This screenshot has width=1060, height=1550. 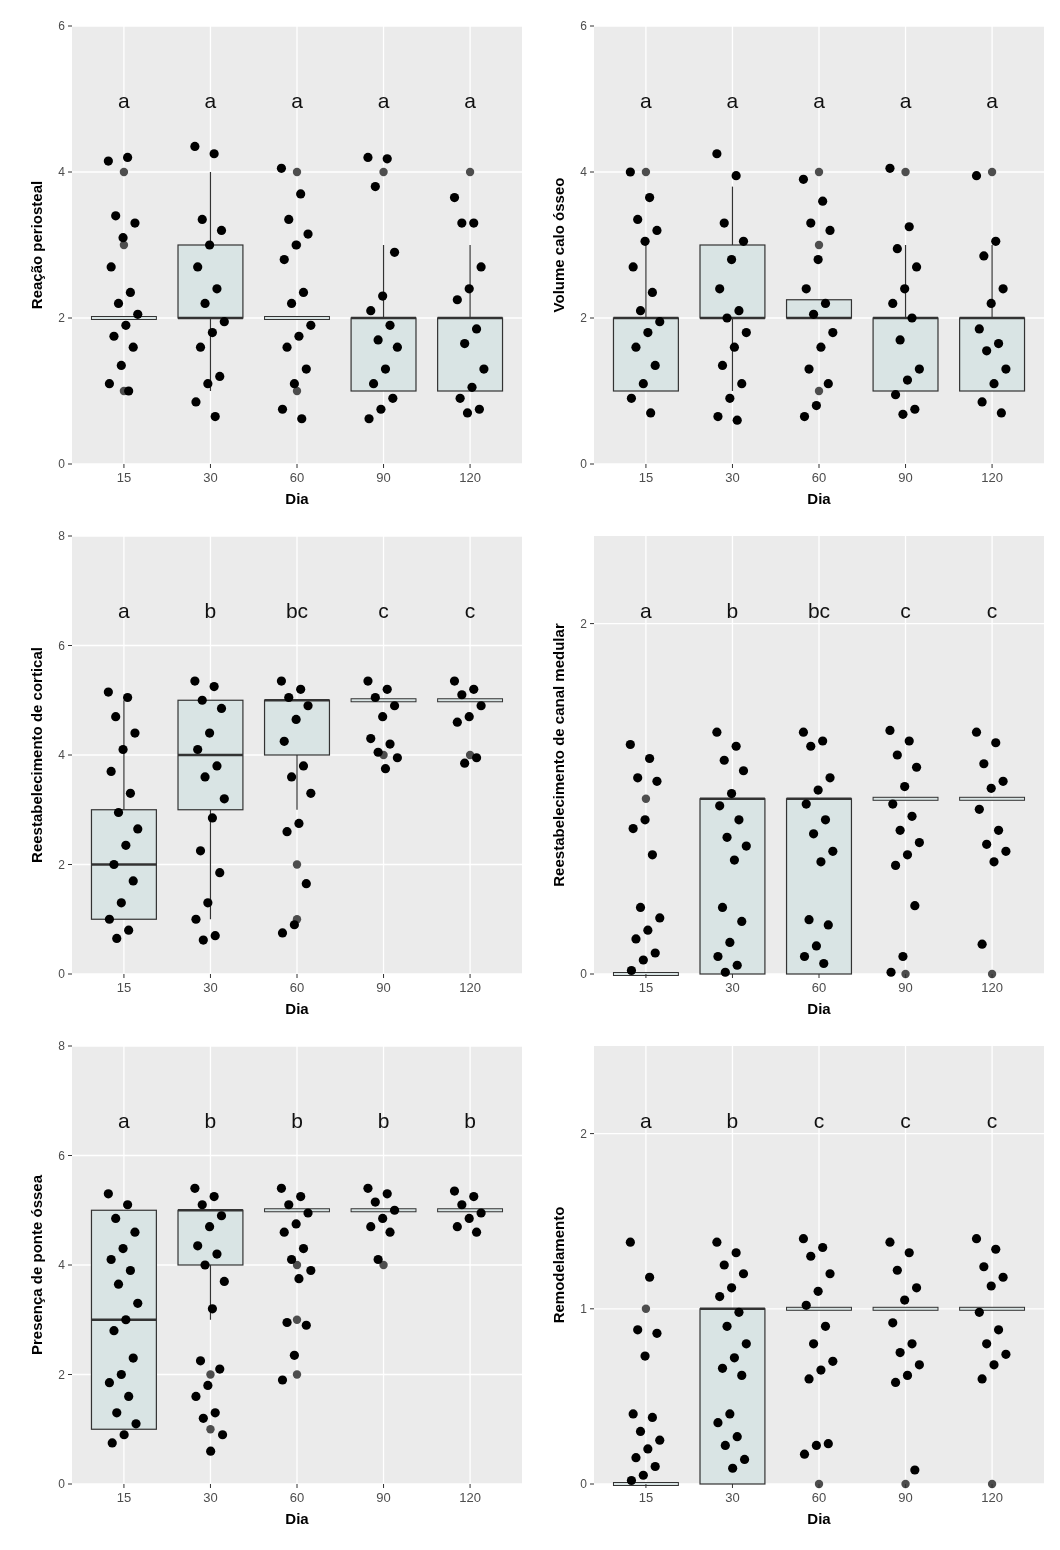 I want to click on y-axis-title: Reação periosteal, so click(x=36, y=245).